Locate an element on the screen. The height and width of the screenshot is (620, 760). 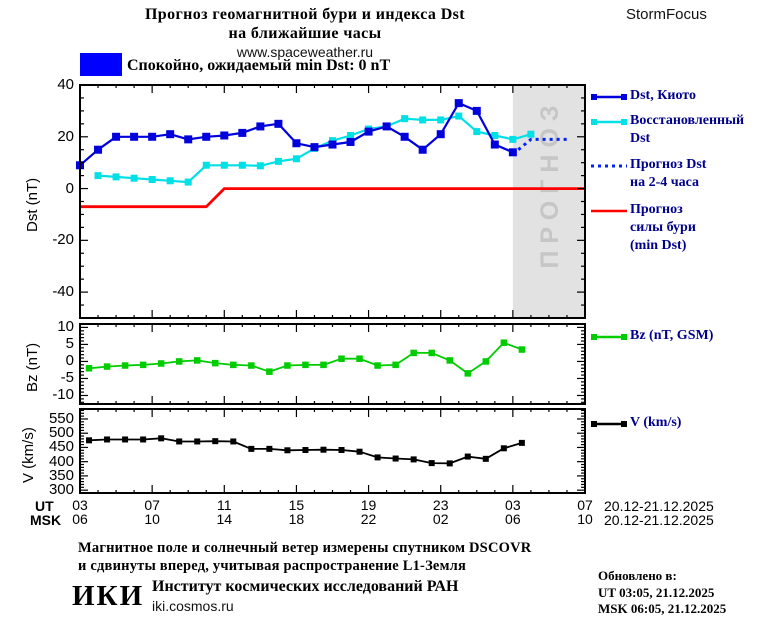
updated-ut: UT 03:05, 21.12.2025 is located at coordinates (656, 592).